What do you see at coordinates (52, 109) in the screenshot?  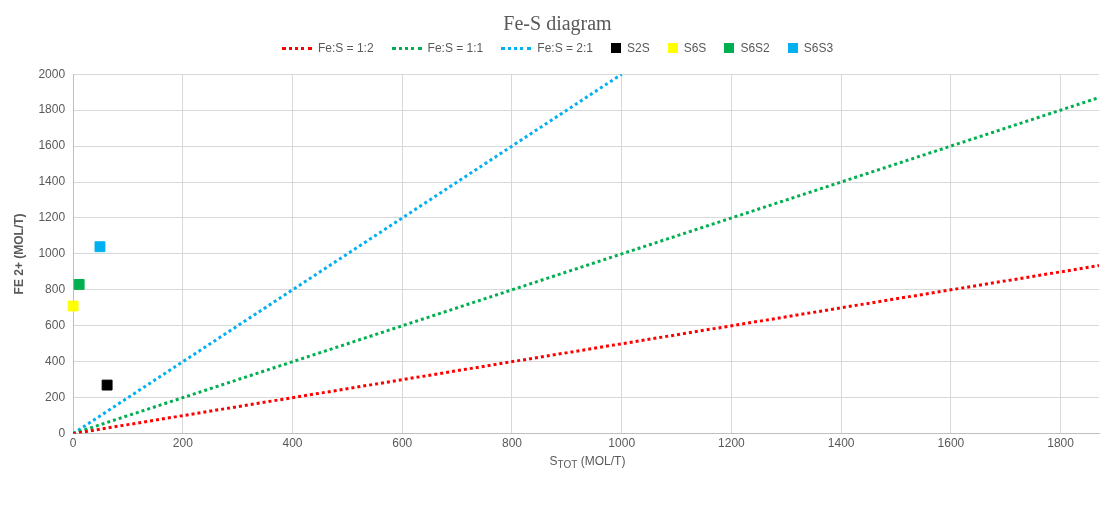 I see `y-tick-label: 1800` at bounding box center [52, 109].